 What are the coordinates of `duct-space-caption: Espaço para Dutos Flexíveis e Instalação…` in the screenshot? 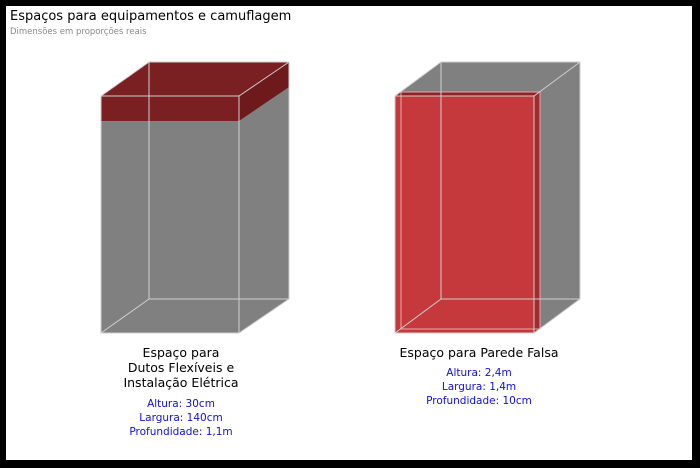 It's located at (181, 367).